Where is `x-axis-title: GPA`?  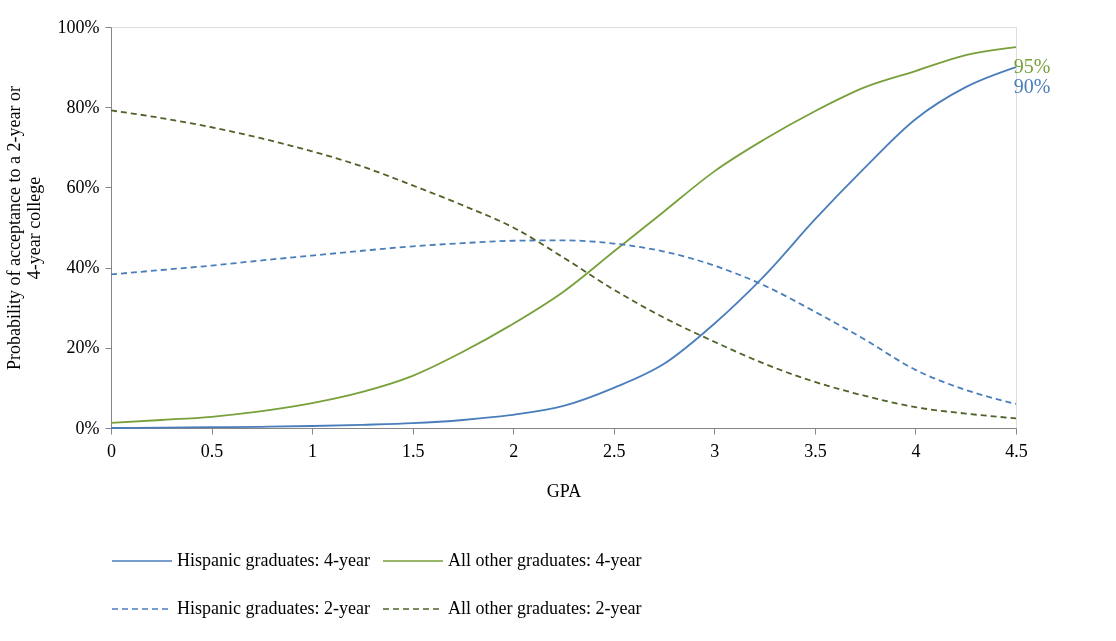 x-axis-title: GPA is located at coordinates (564, 490).